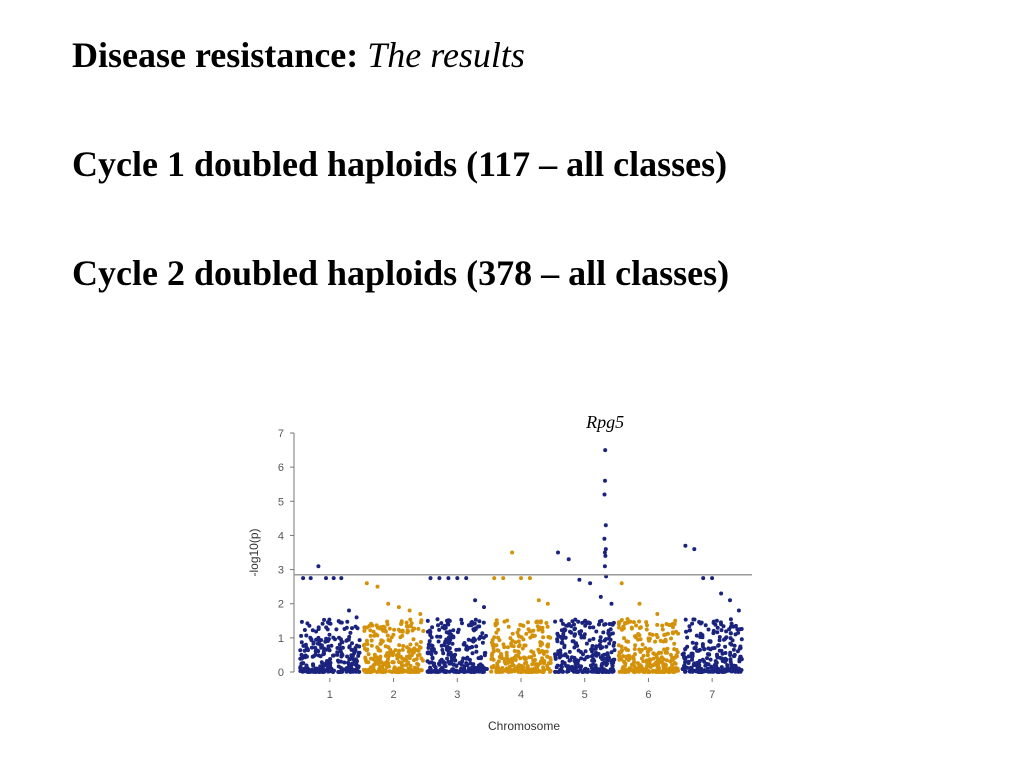  Describe the element at coordinates (215, 55) in the screenshot. I see `title-bold: Disease resistance:` at that location.